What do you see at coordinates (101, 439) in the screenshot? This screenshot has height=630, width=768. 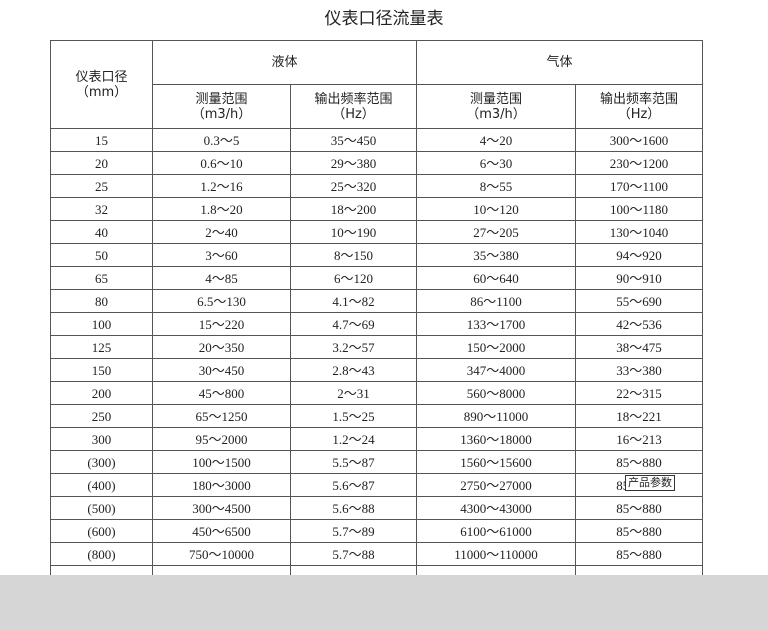 I see `cell: 300` at bounding box center [101, 439].